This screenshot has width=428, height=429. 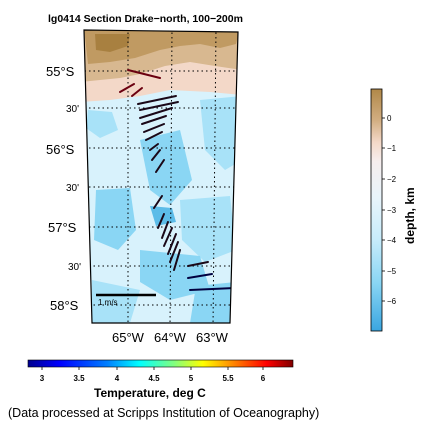 I want to click on depth-tick-label: −6, so click(x=392, y=301).